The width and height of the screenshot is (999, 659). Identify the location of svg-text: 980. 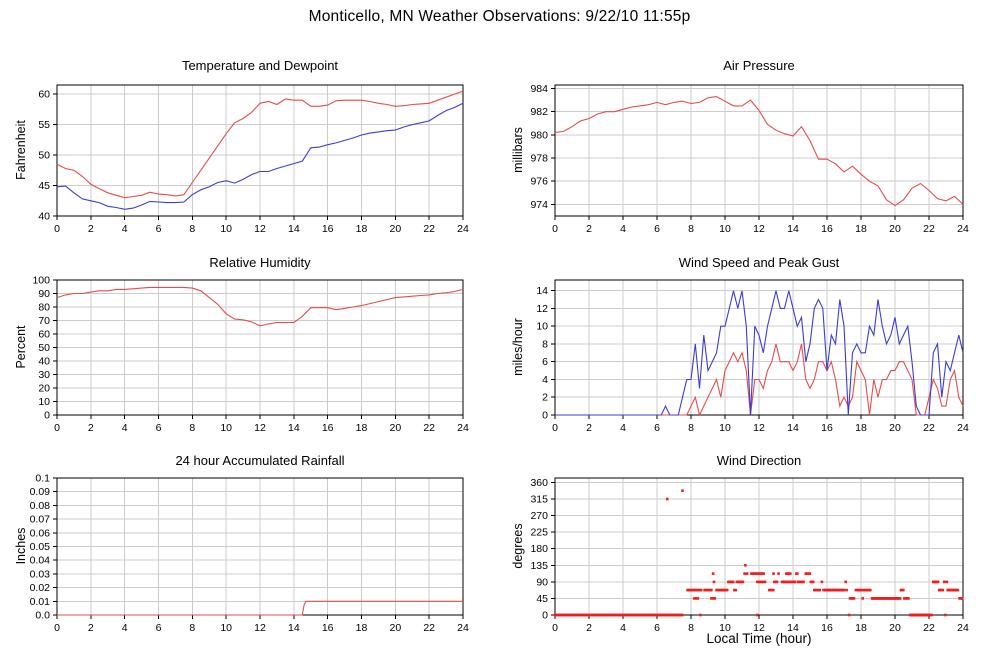
(539, 135).